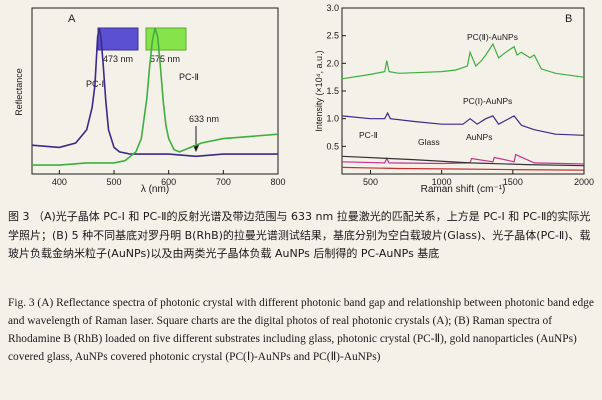 This screenshot has width=602, height=400. Describe the element at coordinates (513, 182) in the screenshot. I see `panel-b-x-tick-label: 1500` at that location.